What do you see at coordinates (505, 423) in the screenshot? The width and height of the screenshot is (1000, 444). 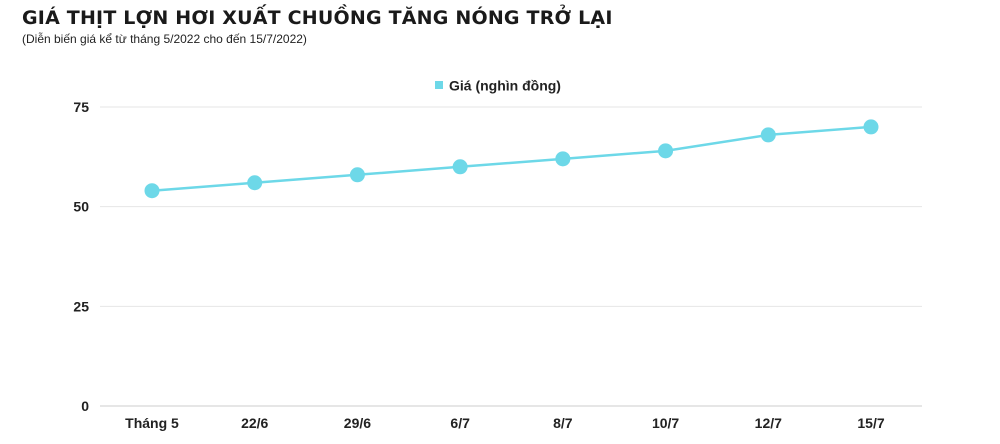 I see `x-axis: Tháng 5 22/6 29/6 6/7 8/7 10/7 12/7 15/7` at bounding box center [505, 423].